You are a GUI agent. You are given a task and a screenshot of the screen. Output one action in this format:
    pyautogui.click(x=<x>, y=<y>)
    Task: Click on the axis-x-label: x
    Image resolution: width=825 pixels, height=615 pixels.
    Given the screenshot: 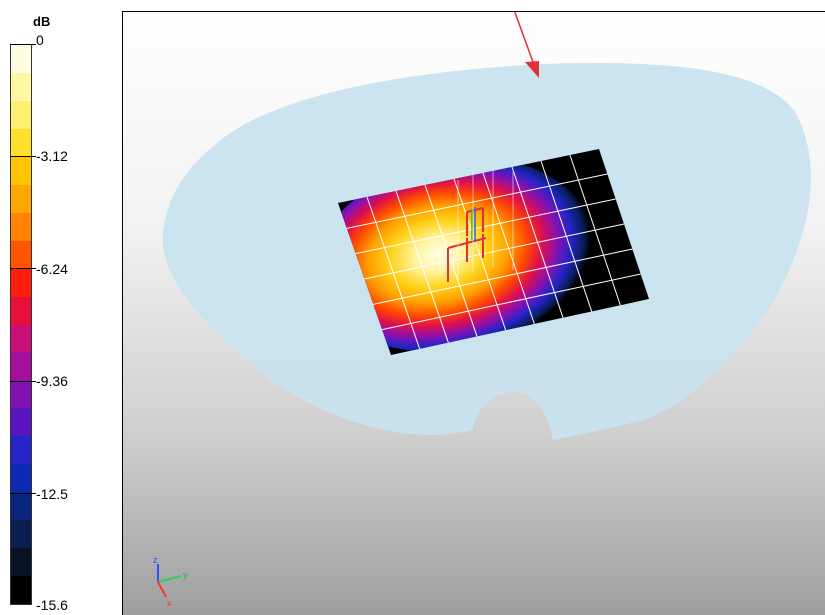 What is the action you would take?
    pyautogui.click(x=169, y=603)
    